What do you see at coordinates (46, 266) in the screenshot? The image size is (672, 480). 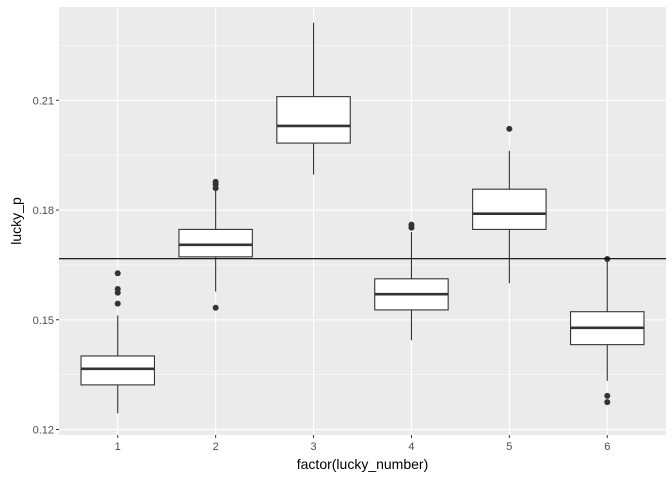 I see `y-axis: 0.12 0.15 0.18 0.21` at bounding box center [46, 266].